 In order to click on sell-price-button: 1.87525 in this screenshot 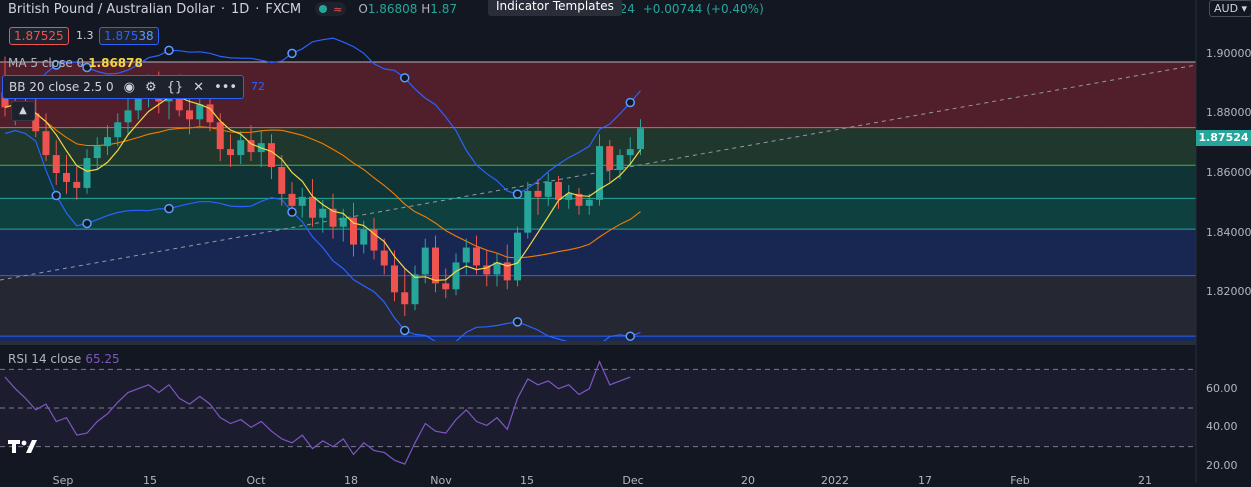, I will do `click(39, 36)`.